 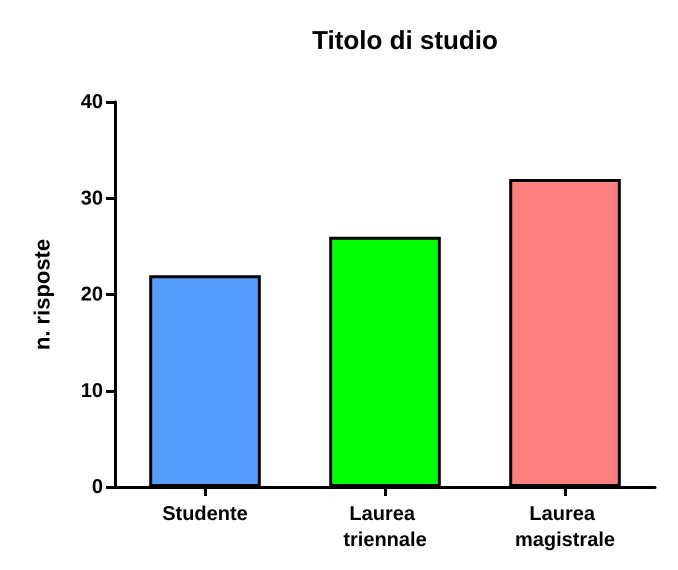 What do you see at coordinates (385, 527) in the screenshot?
I see `x-tick-label: Laurea triennale` at bounding box center [385, 527].